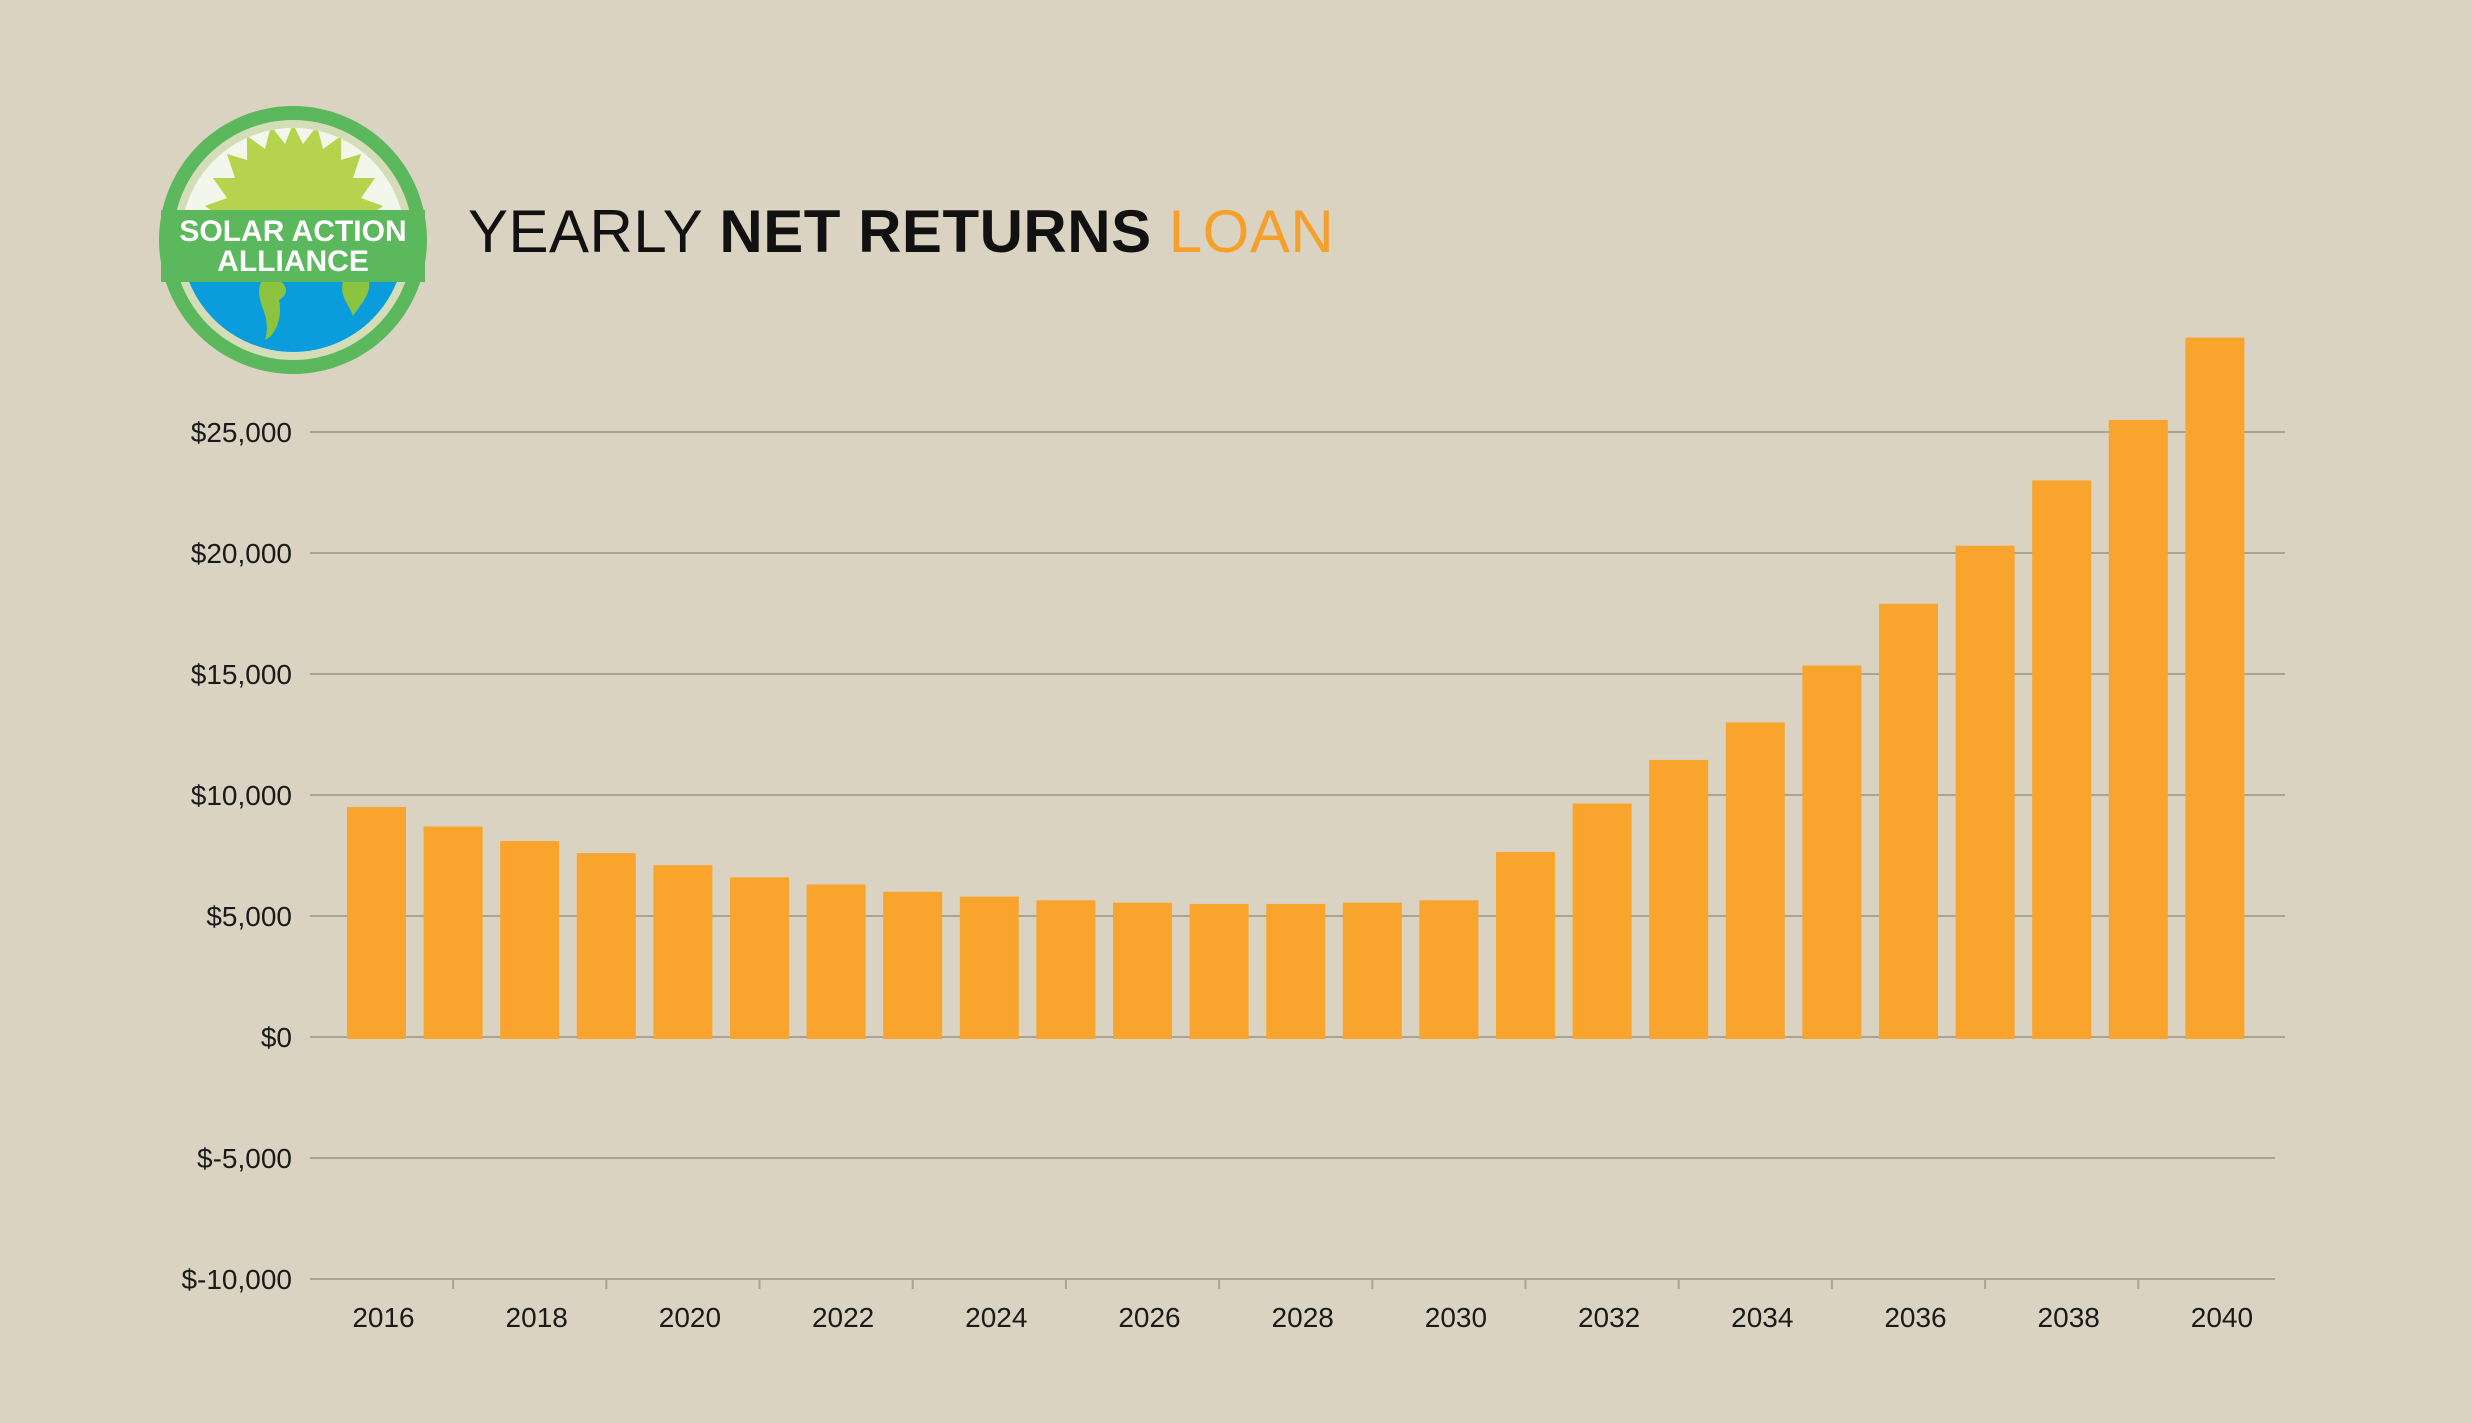 Image resolution: width=2472 pixels, height=1423 pixels. What do you see at coordinates (2222, 1317) in the screenshot?
I see `x-tick-label: 2040` at bounding box center [2222, 1317].